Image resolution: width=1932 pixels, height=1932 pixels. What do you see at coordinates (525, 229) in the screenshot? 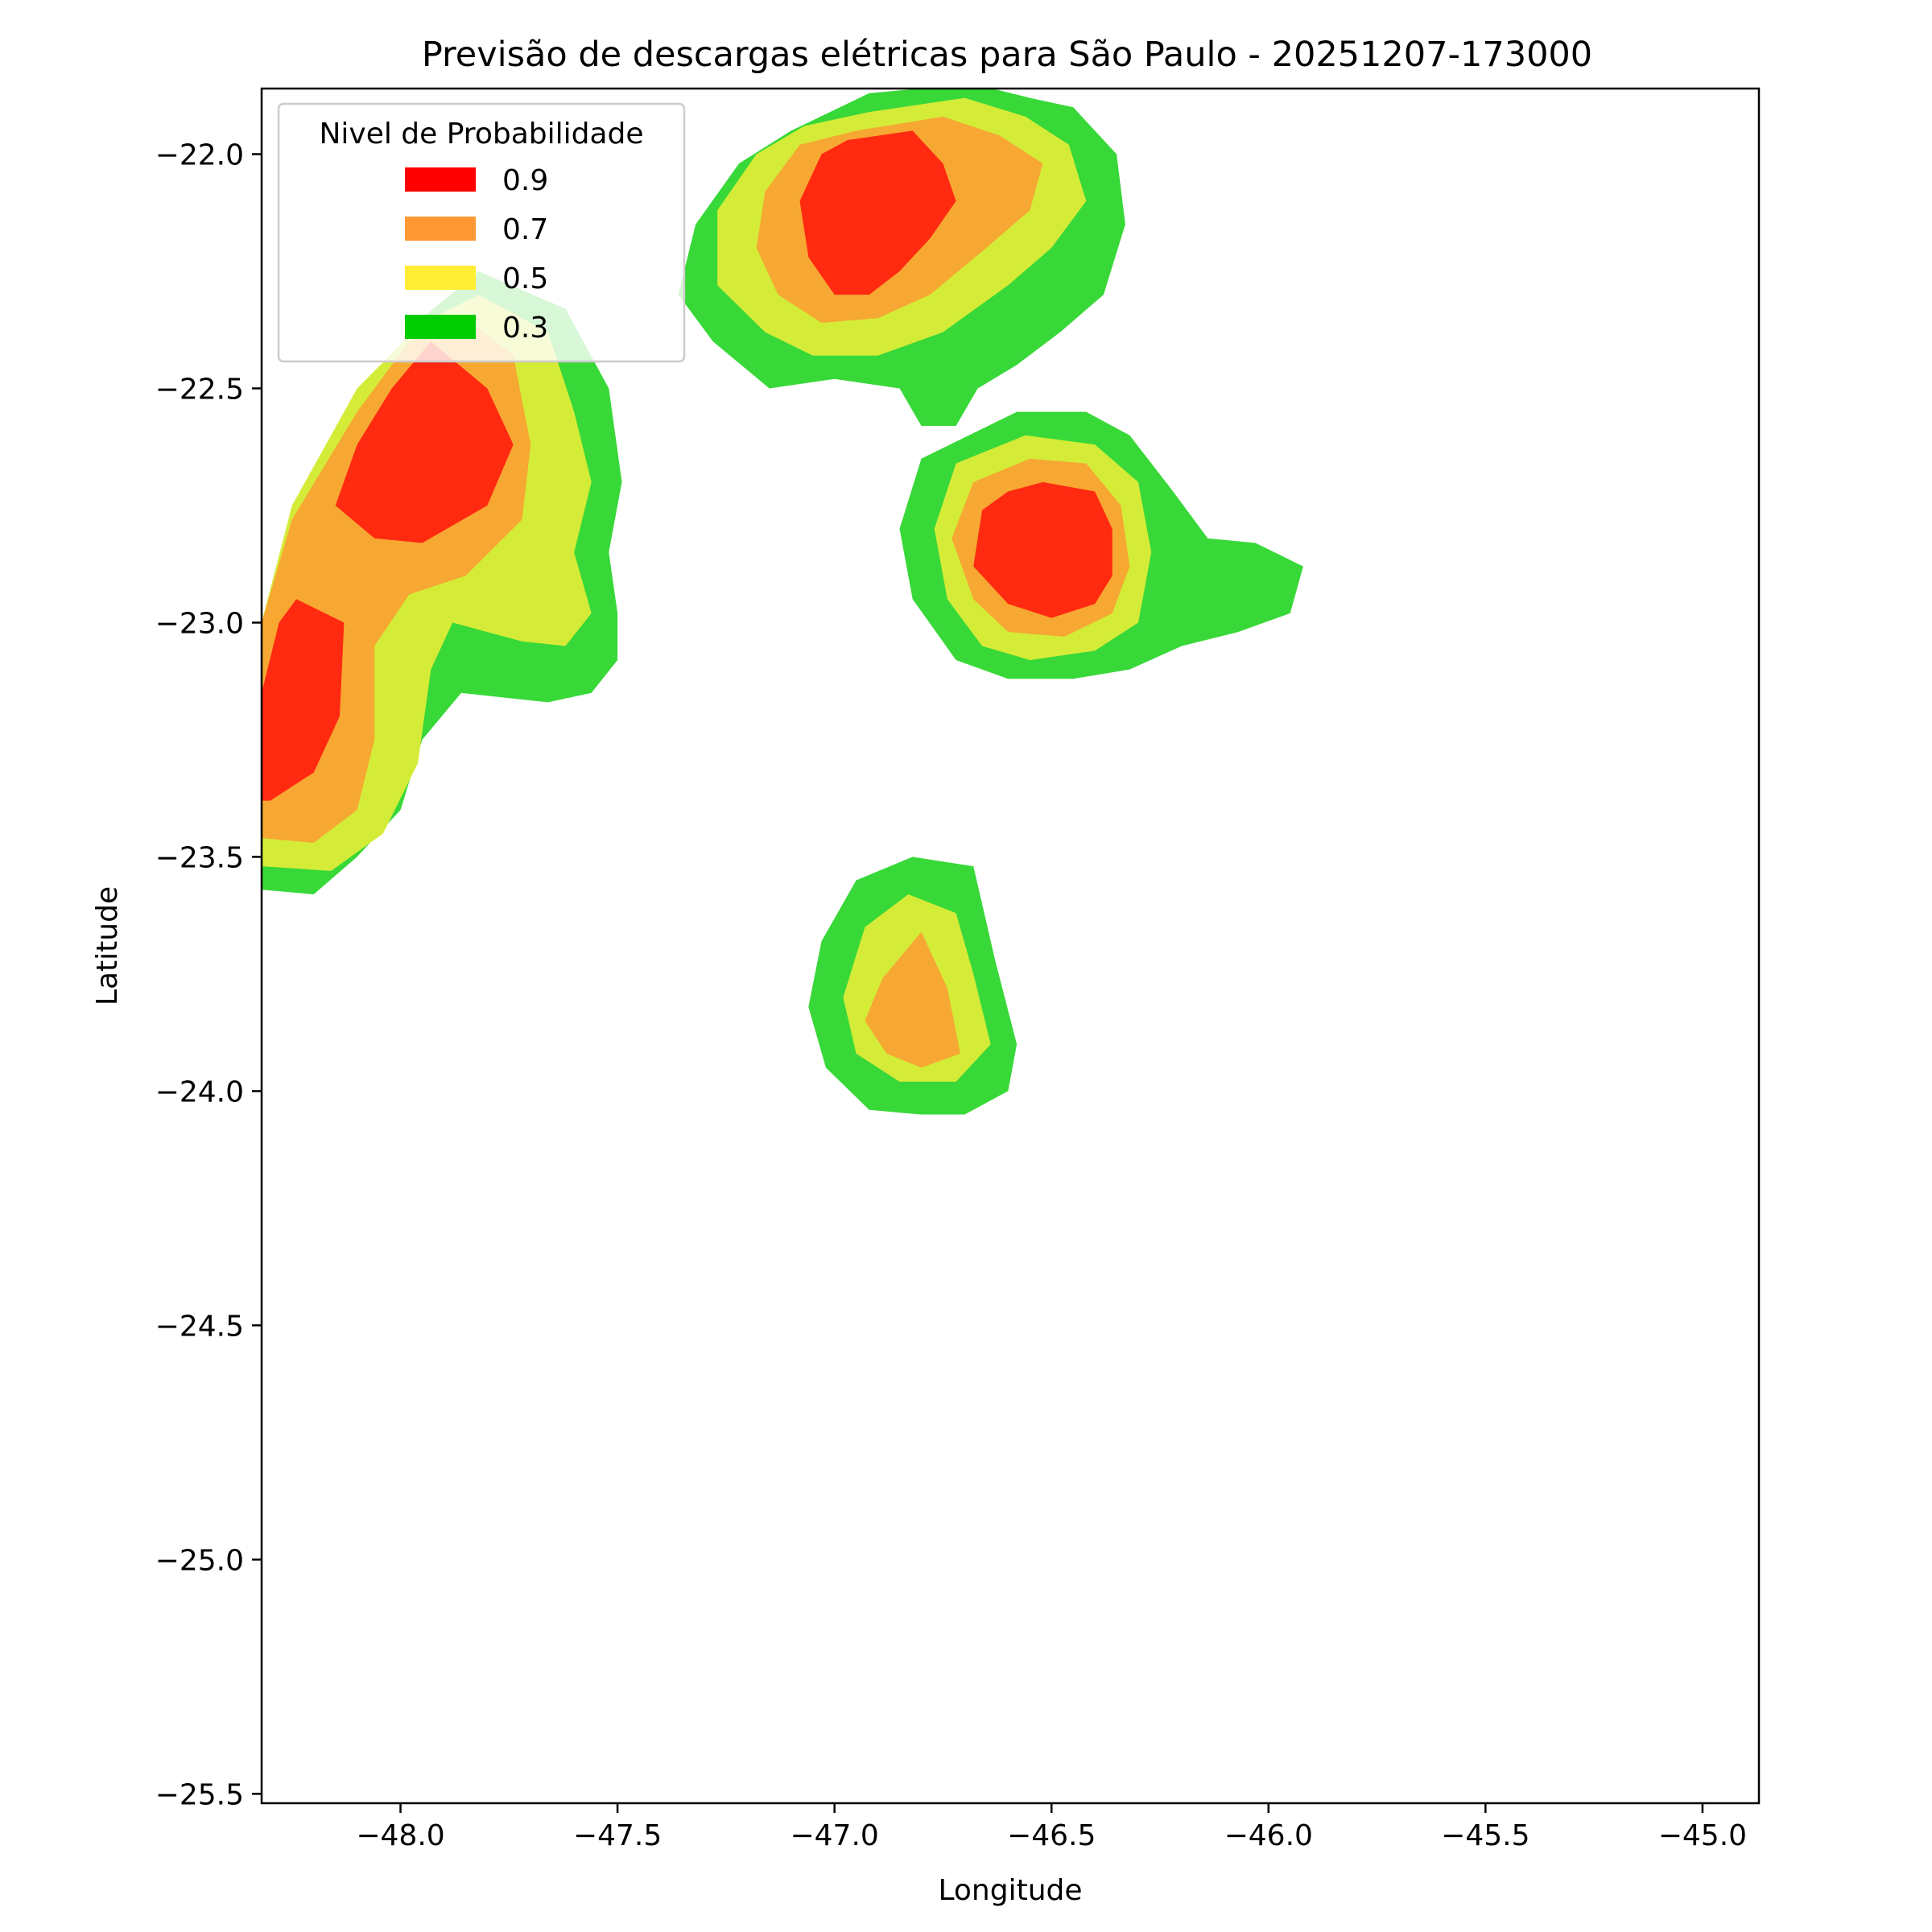
I see `legend-label-07: 0.7` at bounding box center [525, 229].